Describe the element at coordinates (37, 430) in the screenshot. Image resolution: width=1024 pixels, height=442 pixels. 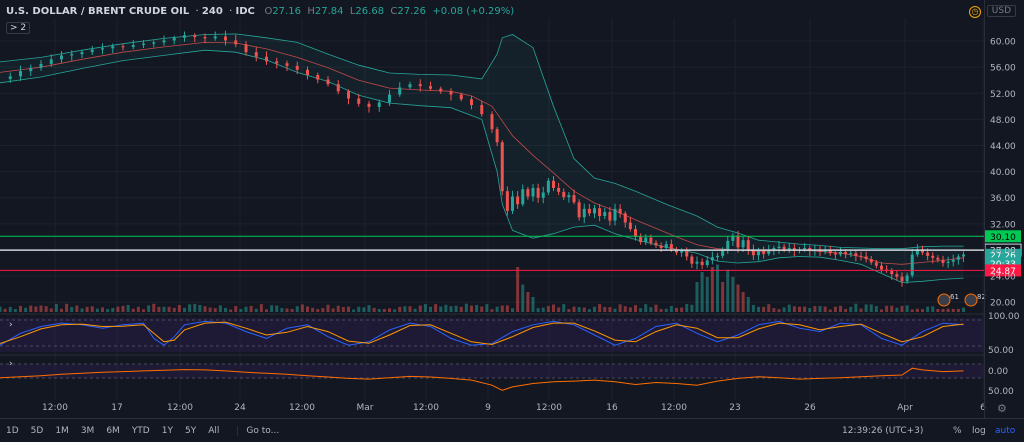
I see `range-5d: 5D` at that location.